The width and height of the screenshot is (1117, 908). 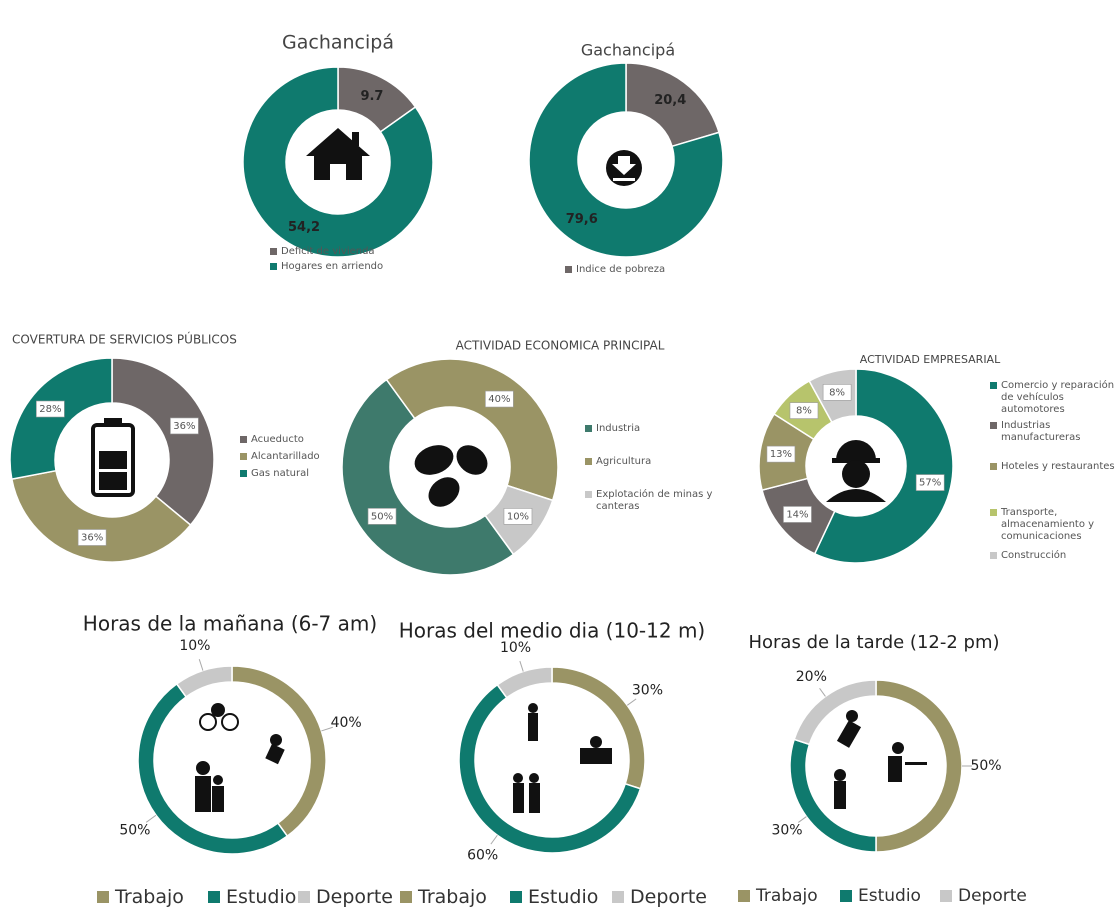 What do you see at coordinates (285, 456) in the screenshot?
I see `legend-label: Alcantarillado` at bounding box center [285, 456].